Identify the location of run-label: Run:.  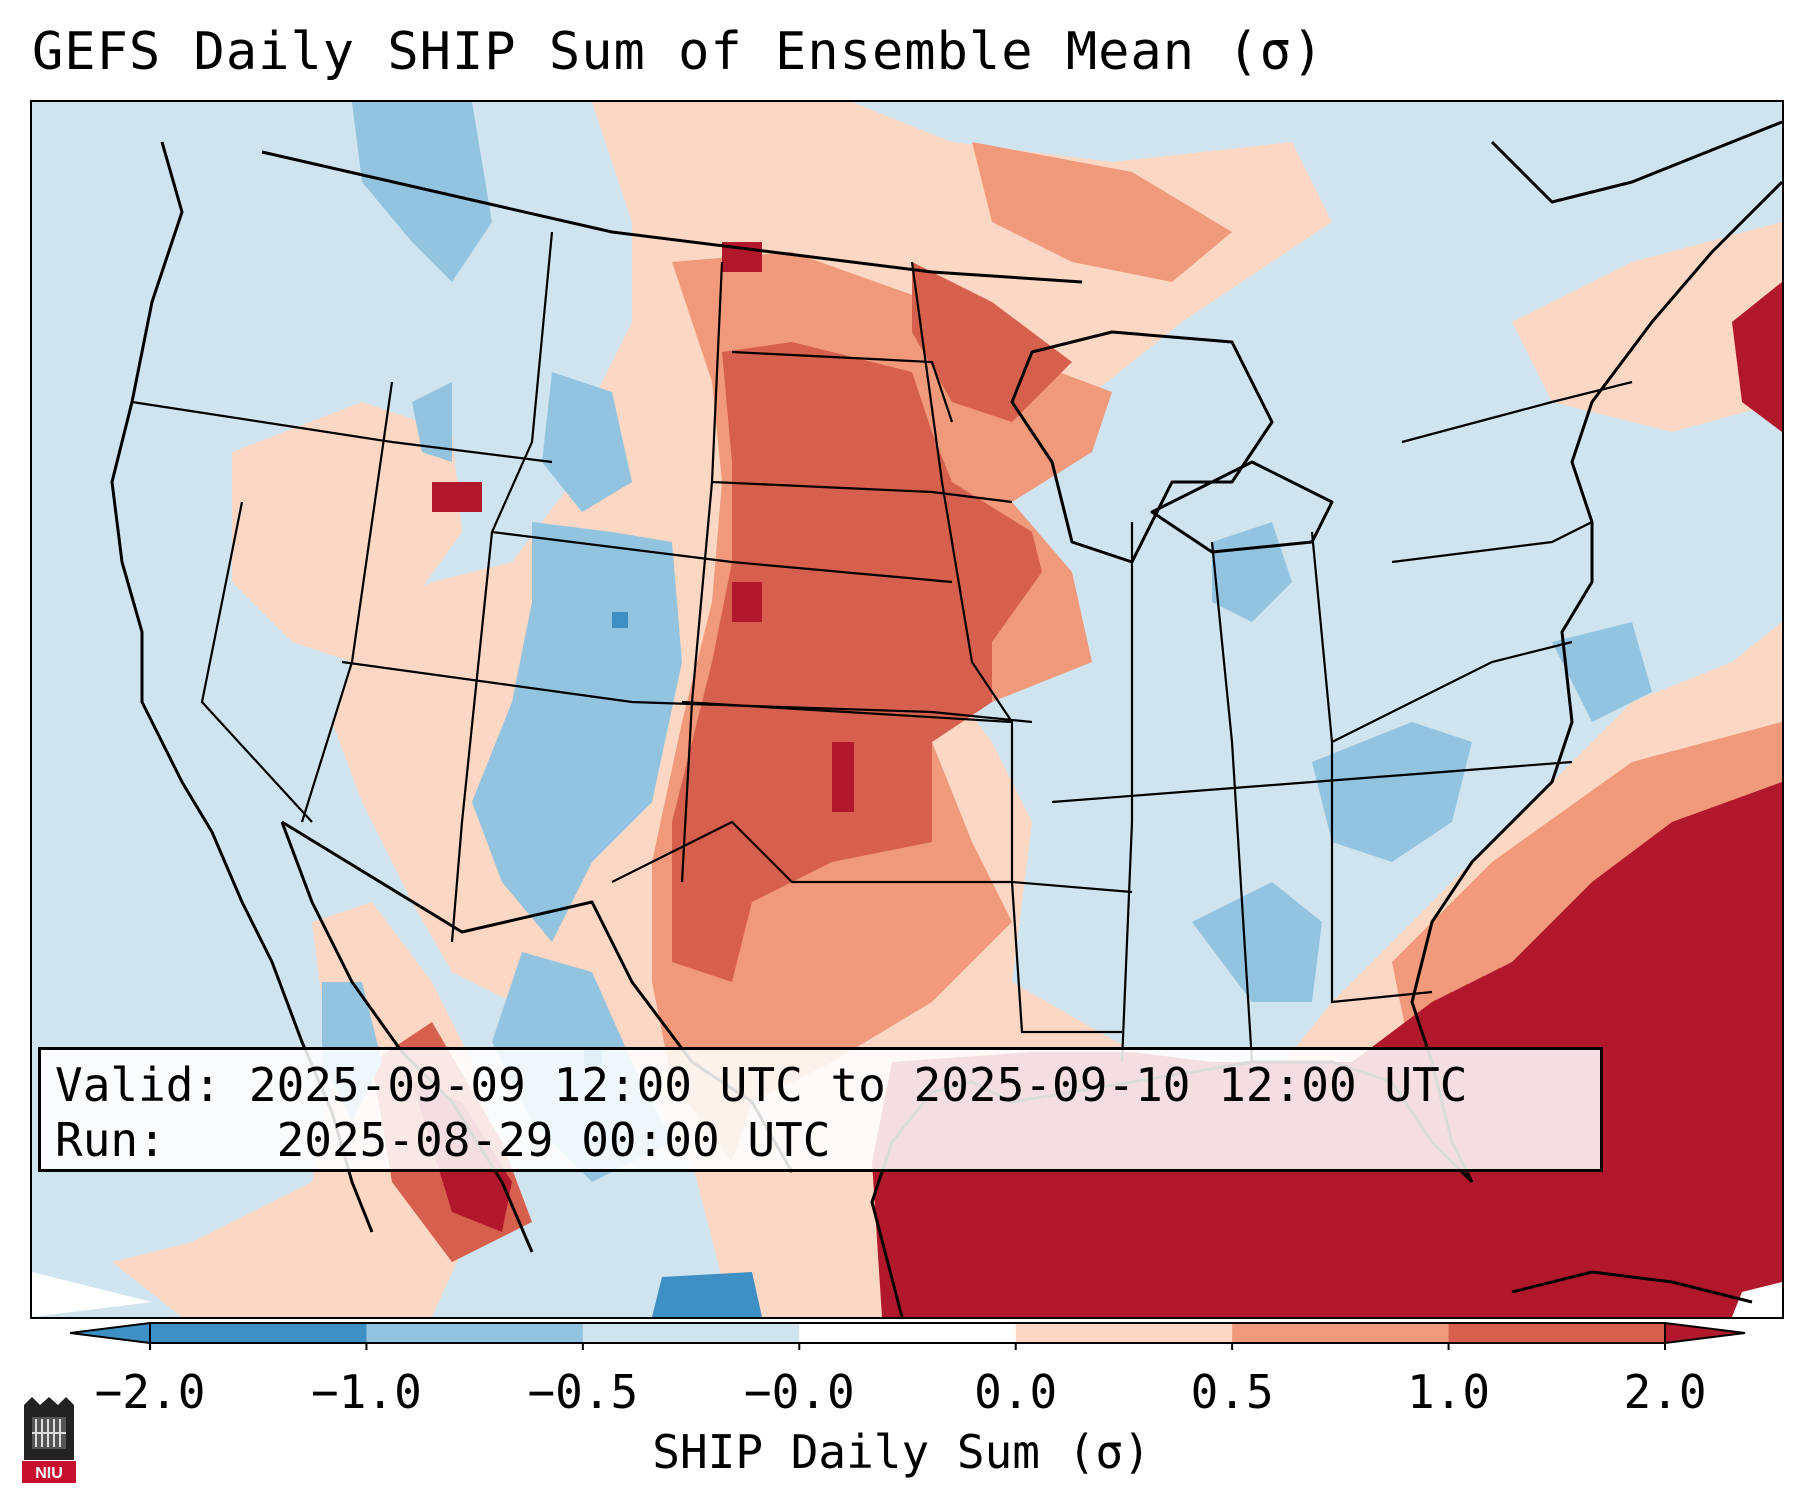
(110, 1140).